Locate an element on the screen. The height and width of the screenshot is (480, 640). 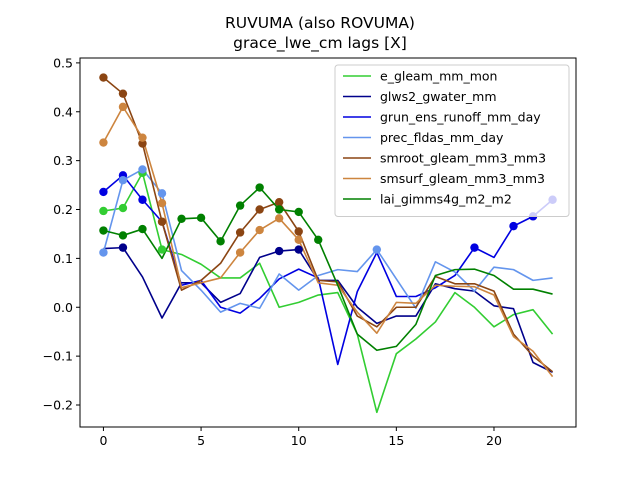
chart-title: RUVUMA (also ROVUMA) is located at coordinates (320, 23).